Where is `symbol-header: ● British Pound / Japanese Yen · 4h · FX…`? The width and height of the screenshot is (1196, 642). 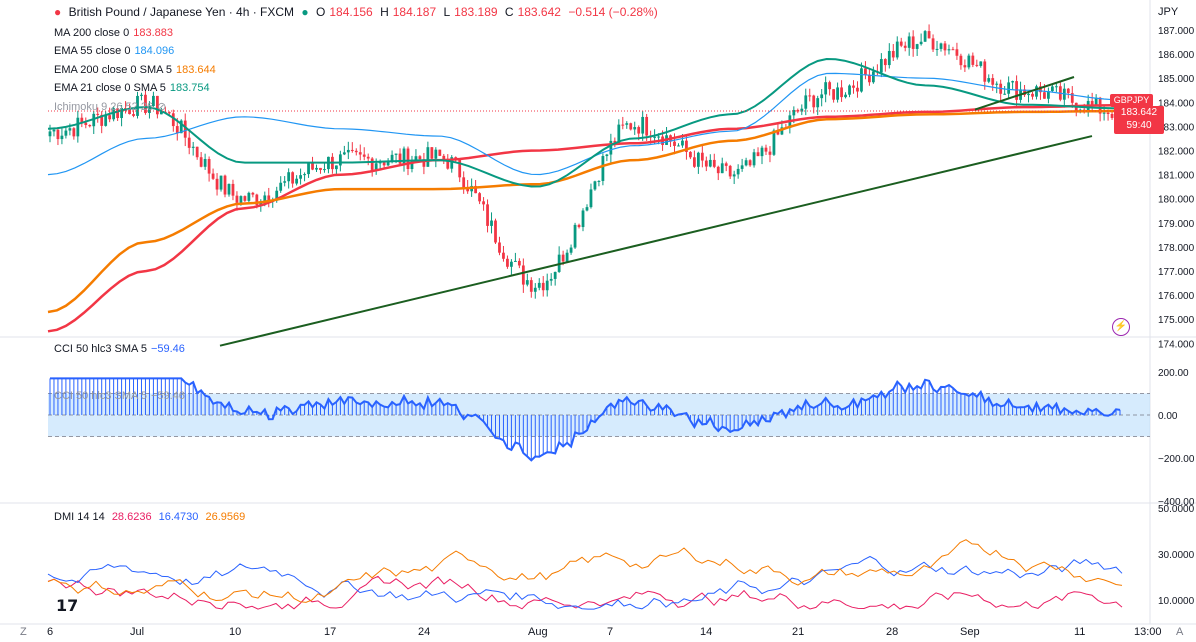 symbol-header: ● British Pound / Japanese Yen · 4h · FX… is located at coordinates (358, 12).